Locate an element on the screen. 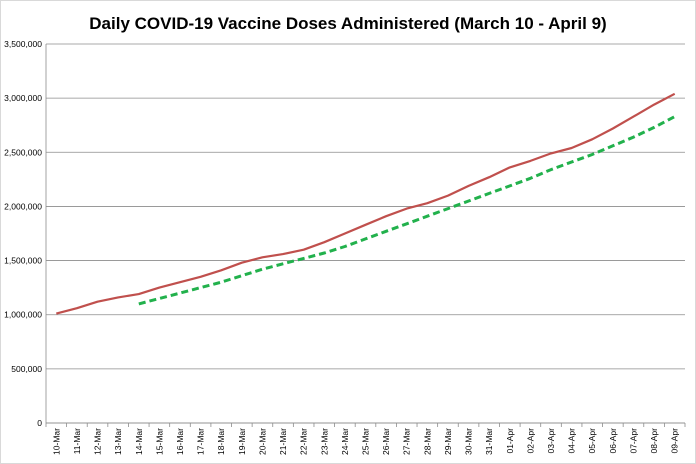 The width and height of the screenshot is (696, 464). y-tick-label: 3,500,000 is located at coordinates (23, 44).